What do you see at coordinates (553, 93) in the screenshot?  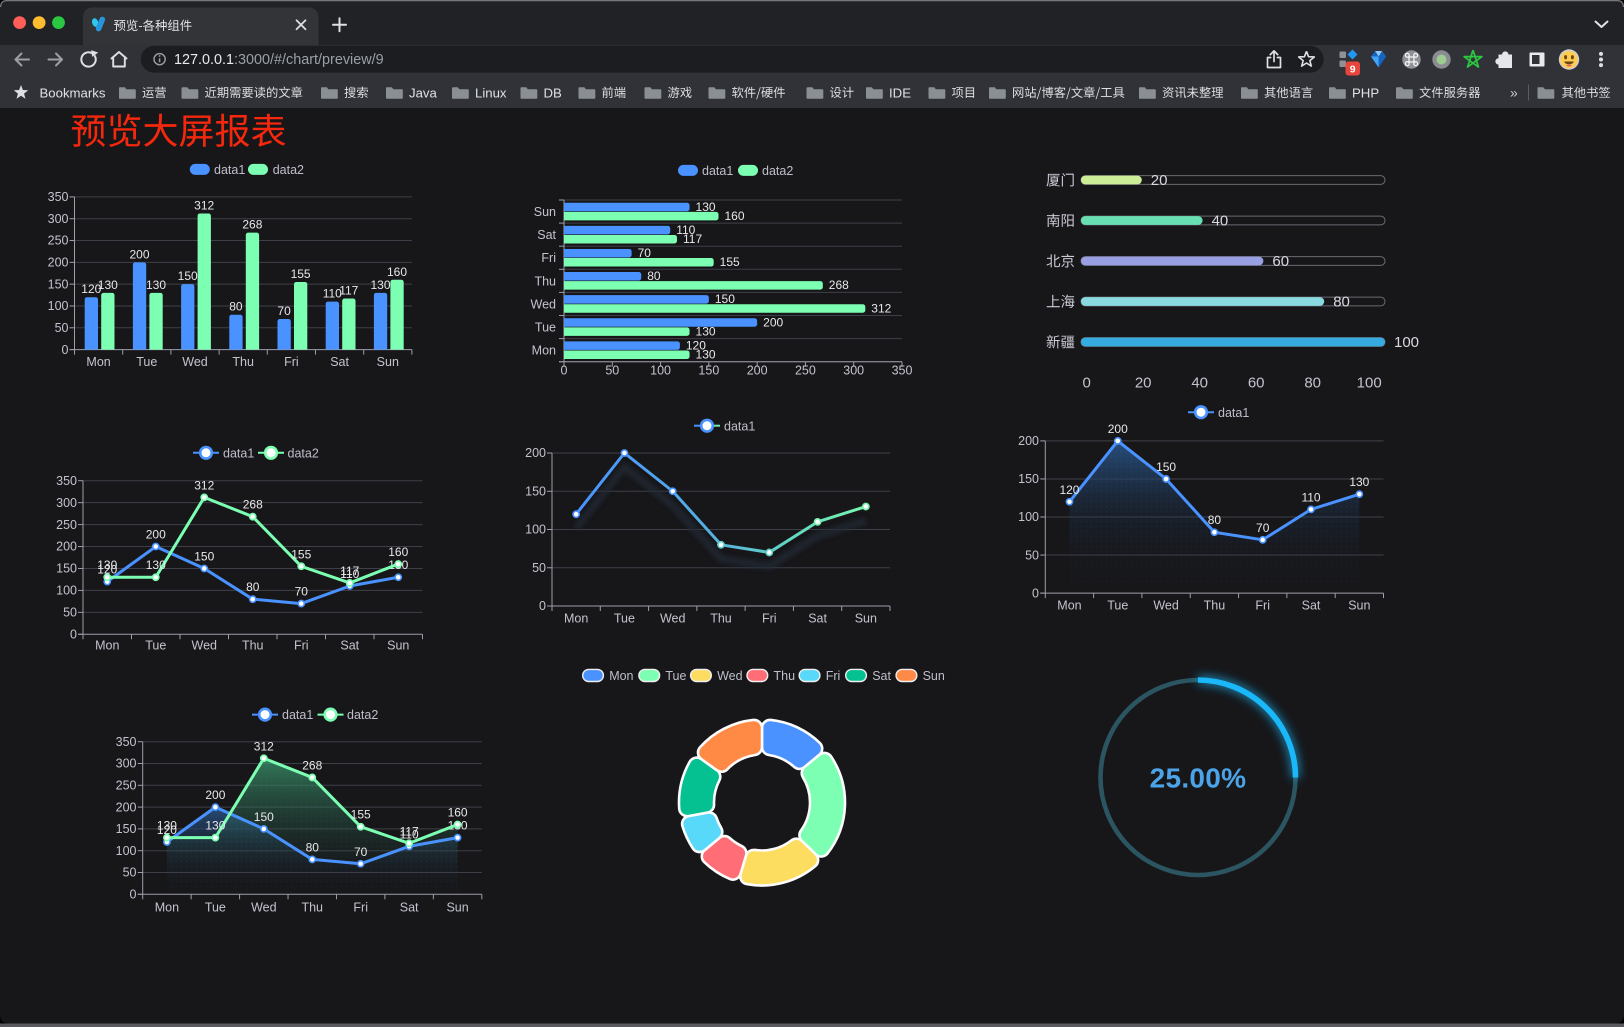 I see `svg-text: DB` at bounding box center [553, 93].